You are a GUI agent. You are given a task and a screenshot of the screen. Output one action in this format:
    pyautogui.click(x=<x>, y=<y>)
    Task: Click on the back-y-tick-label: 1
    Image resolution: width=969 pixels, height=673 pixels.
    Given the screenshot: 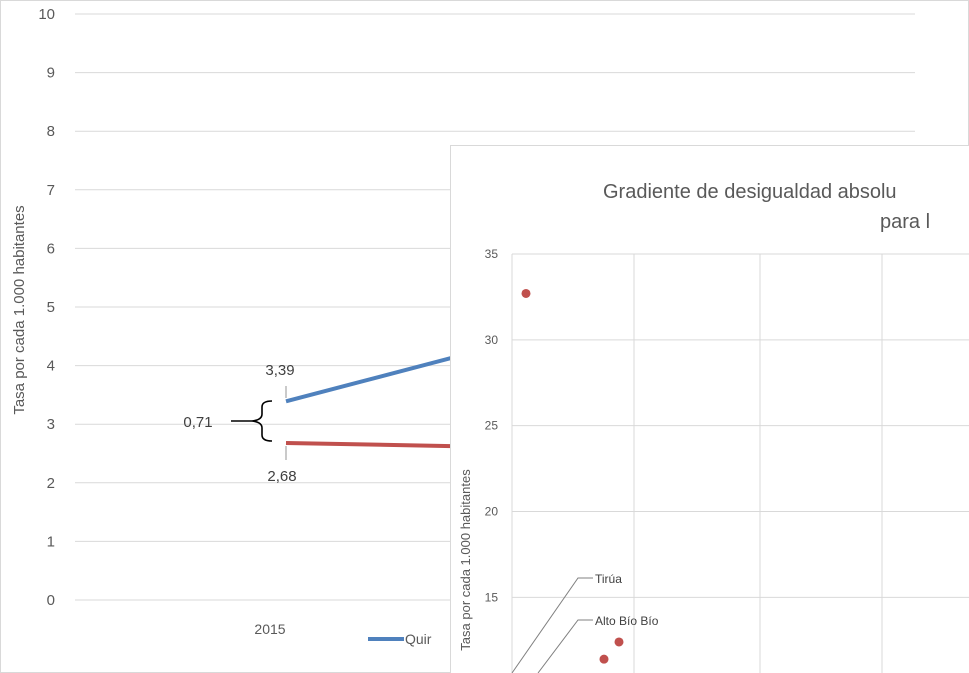 What is the action you would take?
    pyautogui.click(x=51, y=541)
    